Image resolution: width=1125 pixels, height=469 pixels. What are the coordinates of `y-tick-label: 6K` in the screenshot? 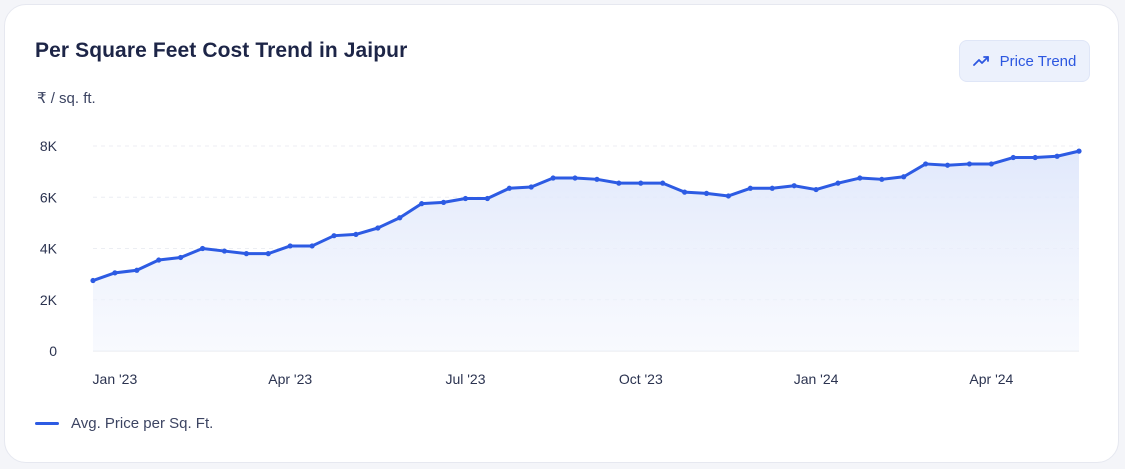 It's located at (49, 197).